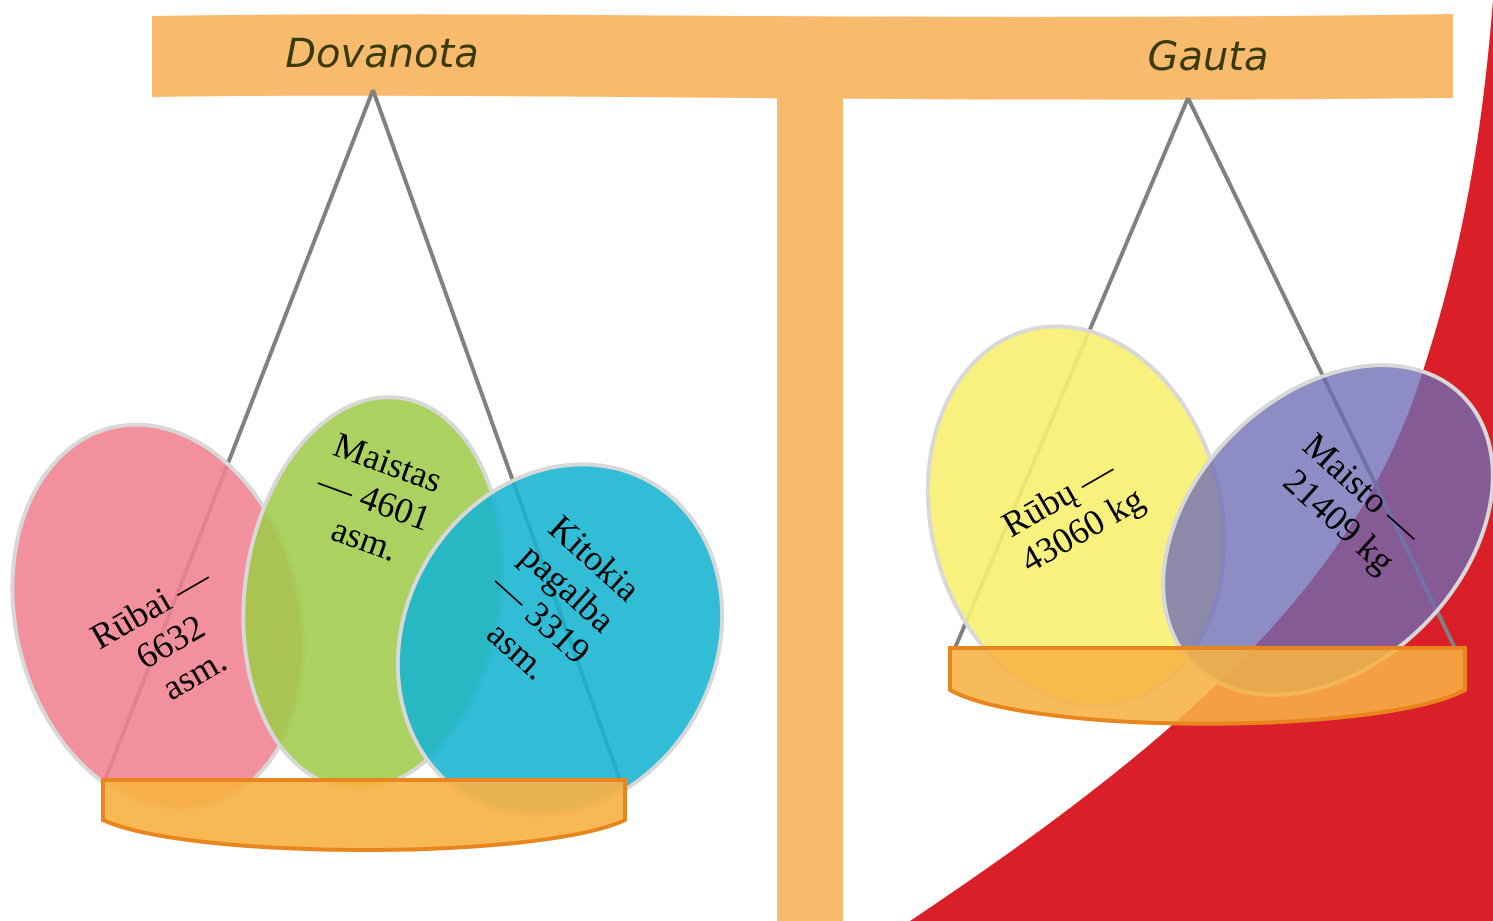 This screenshot has width=1493, height=921. Describe the element at coordinates (381, 54) in the screenshot. I see `left-beam-title: Dovanota` at that location.